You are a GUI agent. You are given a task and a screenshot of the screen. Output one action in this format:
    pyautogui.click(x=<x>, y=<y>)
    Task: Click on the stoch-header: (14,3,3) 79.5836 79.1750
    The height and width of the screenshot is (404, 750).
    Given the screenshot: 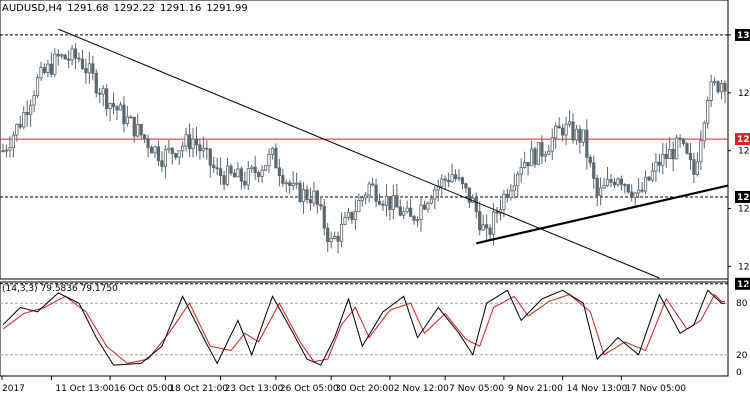 What is the action you would take?
    pyautogui.click(x=60, y=289)
    